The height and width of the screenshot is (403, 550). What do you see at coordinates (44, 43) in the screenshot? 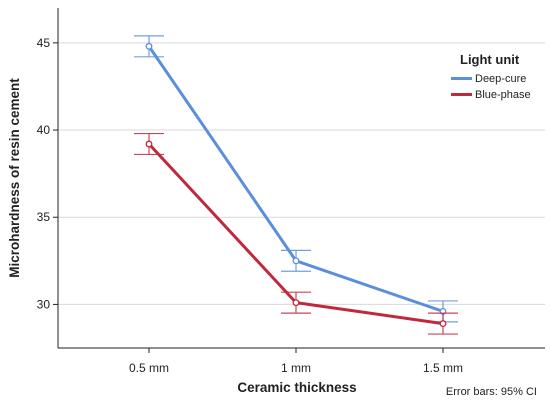
I see `y-tick-label: 45` at bounding box center [44, 43].